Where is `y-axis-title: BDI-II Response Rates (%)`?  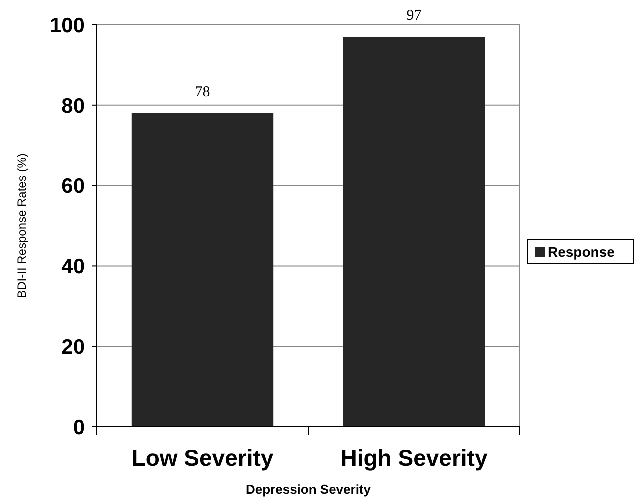 y-axis-title: BDI-II Response Rates (%) is located at coordinates (22, 226).